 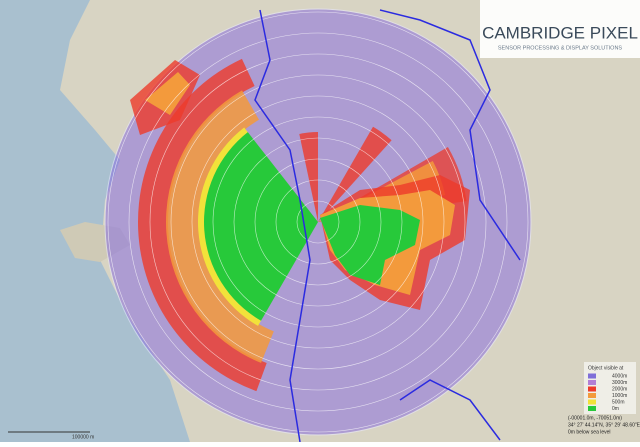 What do you see at coordinates (619, 396) in the screenshot?
I see `legend-label: 1000m` at bounding box center [619, 396].